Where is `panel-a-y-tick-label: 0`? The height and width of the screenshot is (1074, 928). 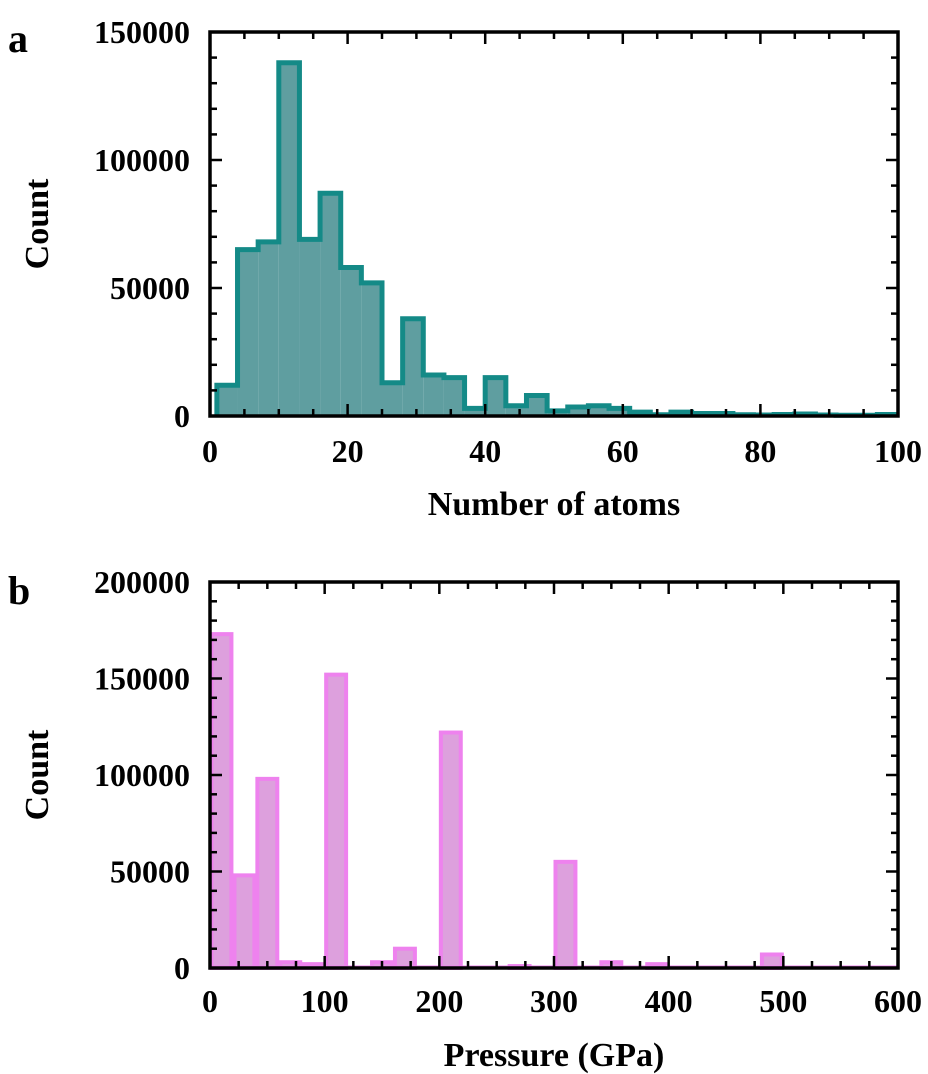 panel-a-y-tick-label: 0 is located at coordinates (182, 416).